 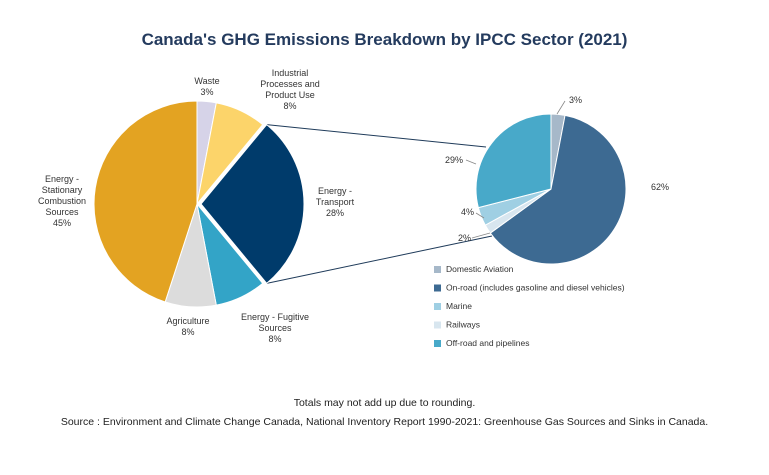 I want to click on legend-swatch-railways, so click(x=437, y=325).